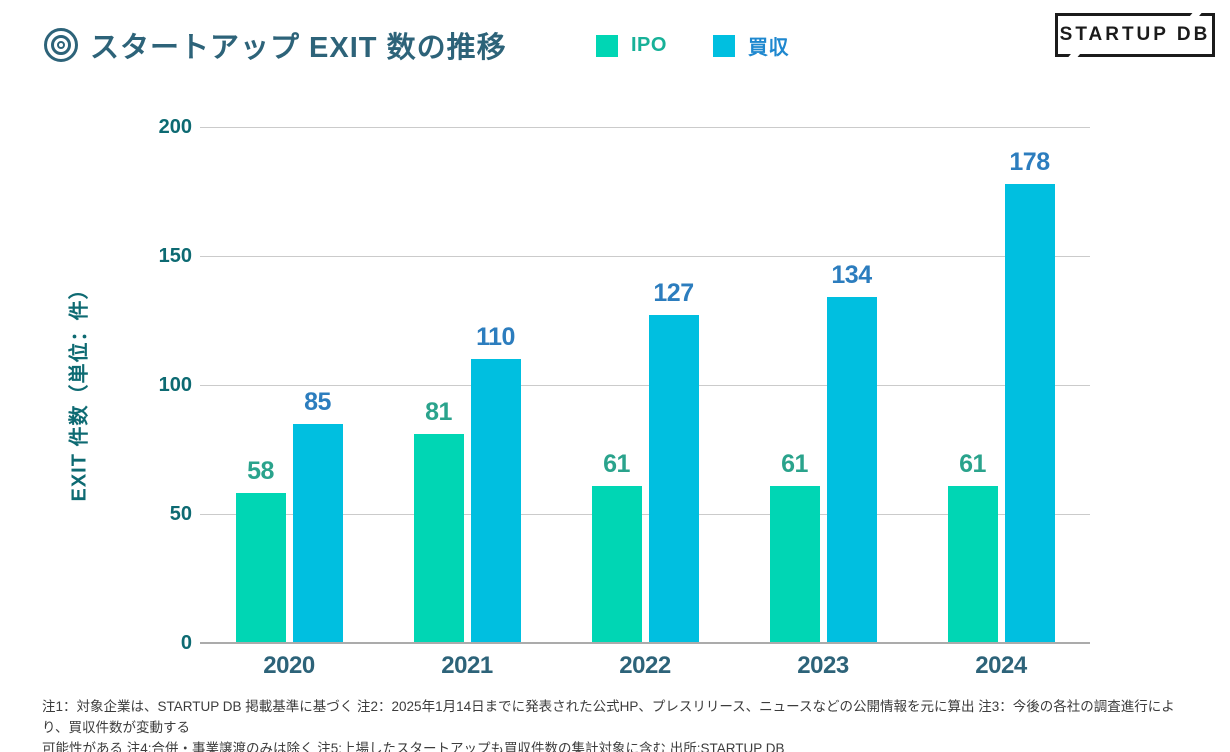  I want to click on y-tick-labels: 0 50 100 150 200, so click(160, 385).